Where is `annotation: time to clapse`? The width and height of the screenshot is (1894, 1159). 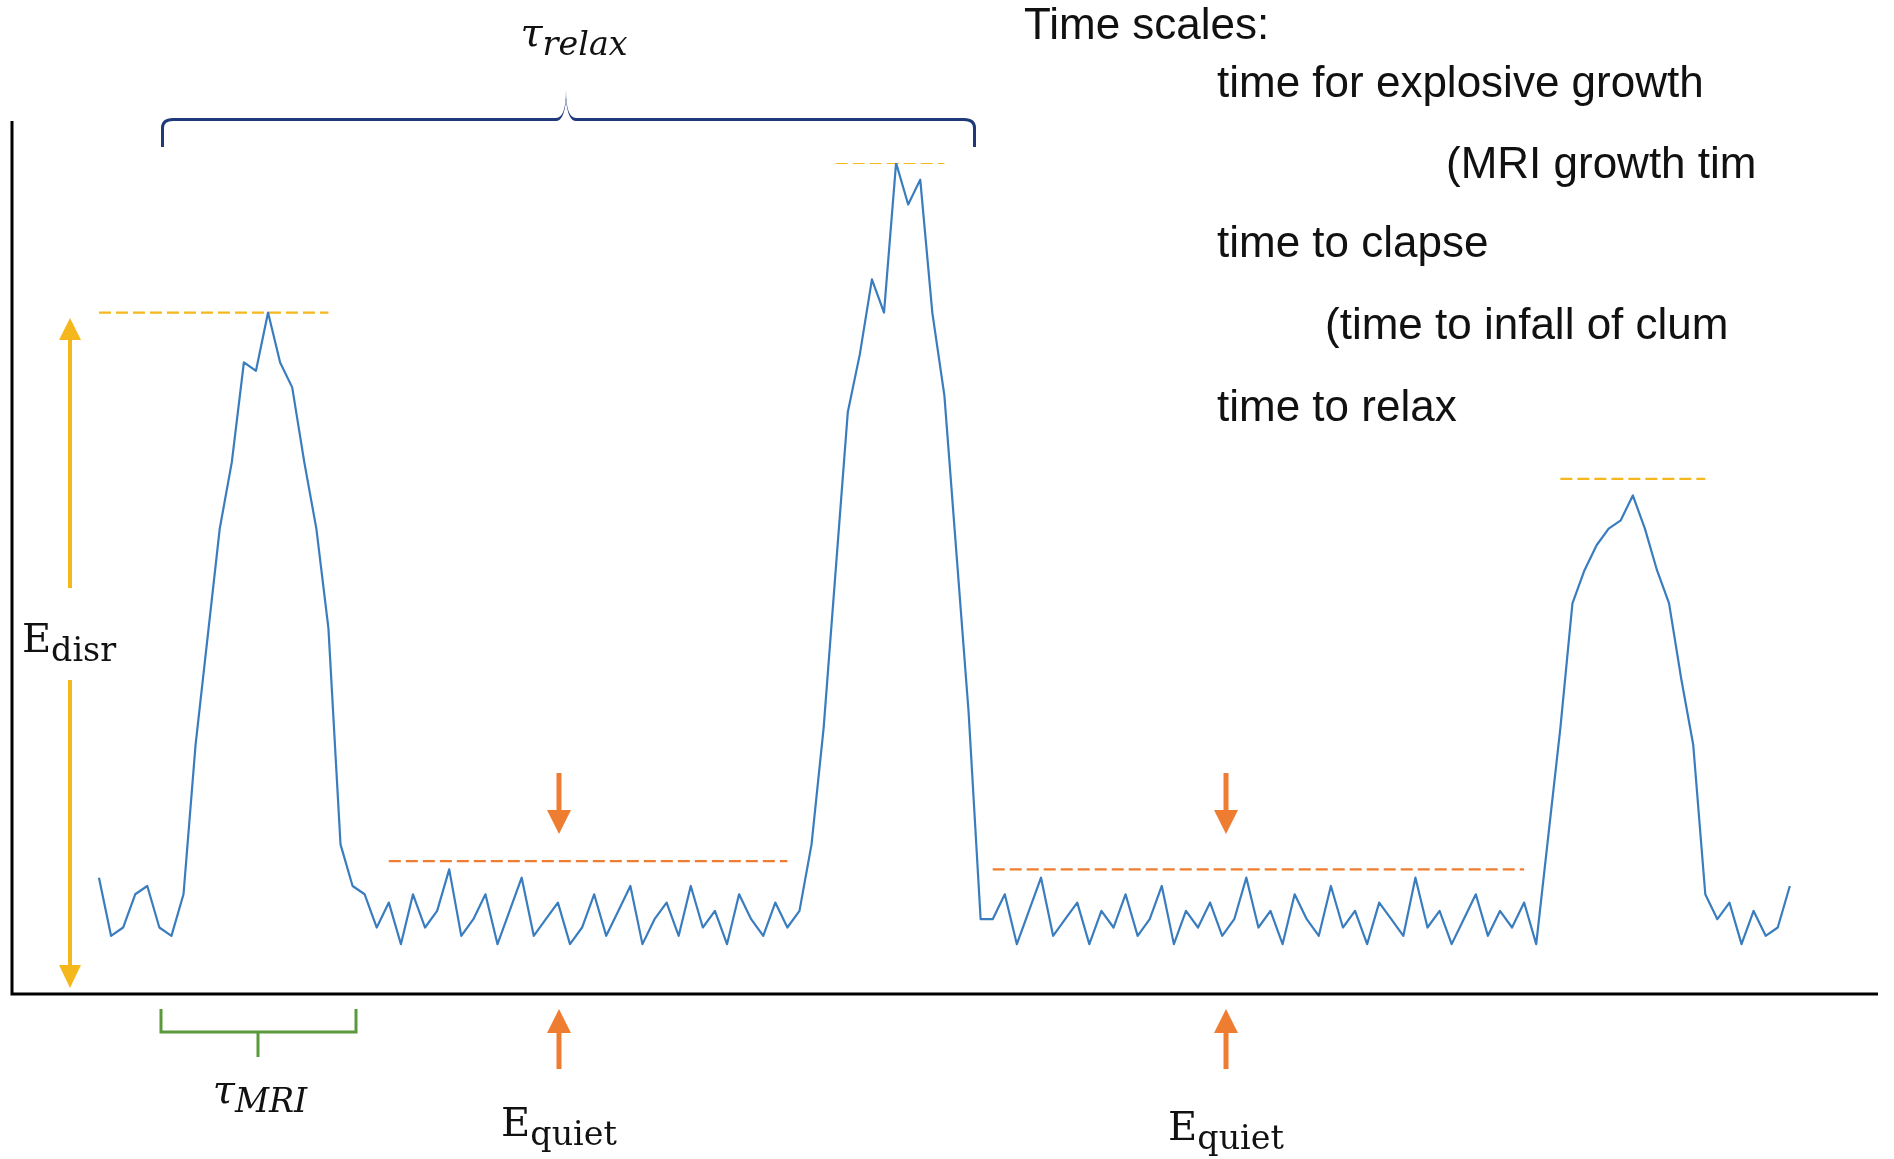 annotation: time to clapse is located at coordinates (1353, 241).